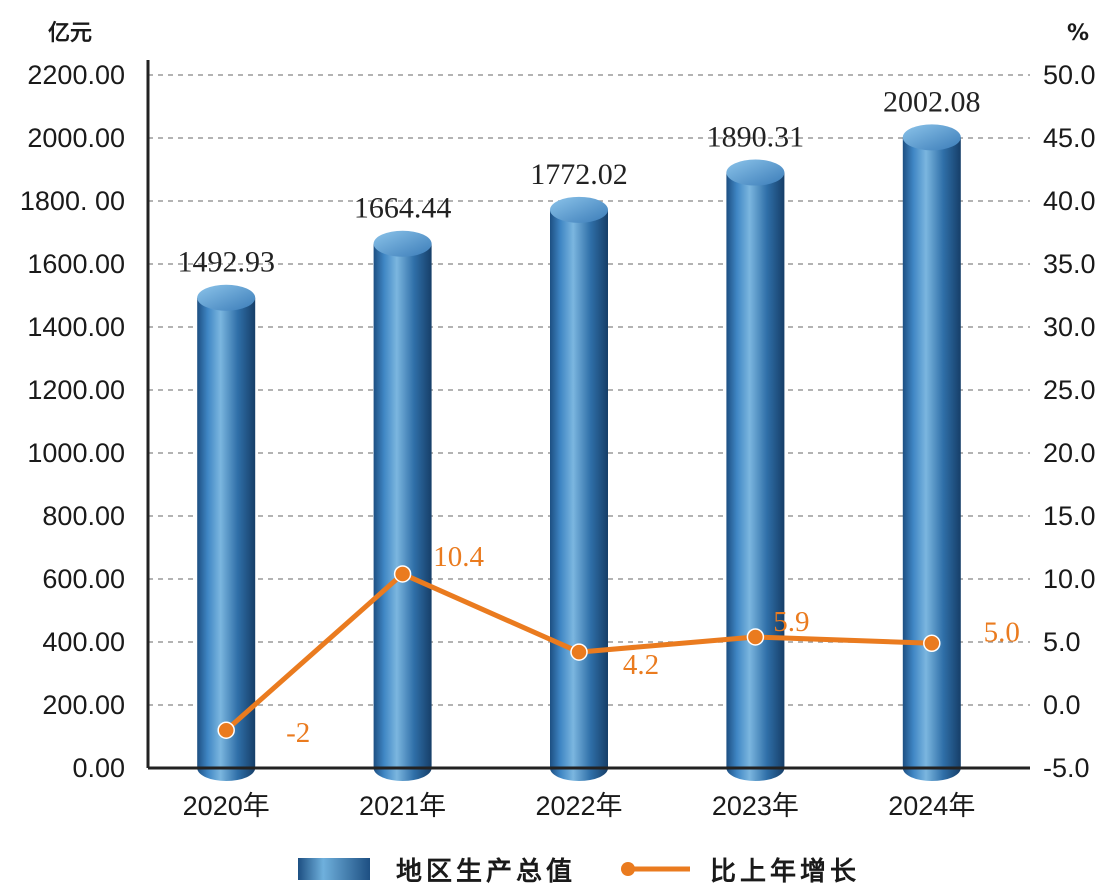 The width and height of the screenshot is (1120, 895). What do you see at coordinates (1069, 201) in the screenshot?
I see `right-tick-label: 40.0` at bounding box center [1069, 201].